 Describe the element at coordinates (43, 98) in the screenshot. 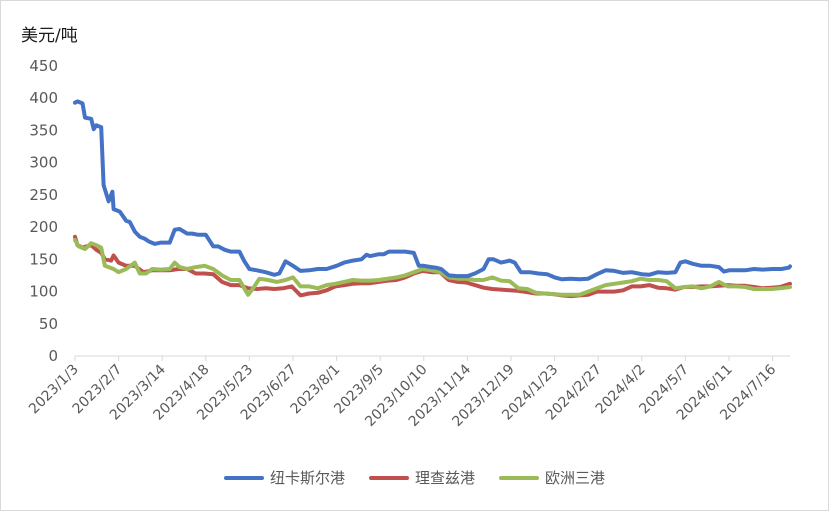

I see `y-tick-label: 400` at that location.